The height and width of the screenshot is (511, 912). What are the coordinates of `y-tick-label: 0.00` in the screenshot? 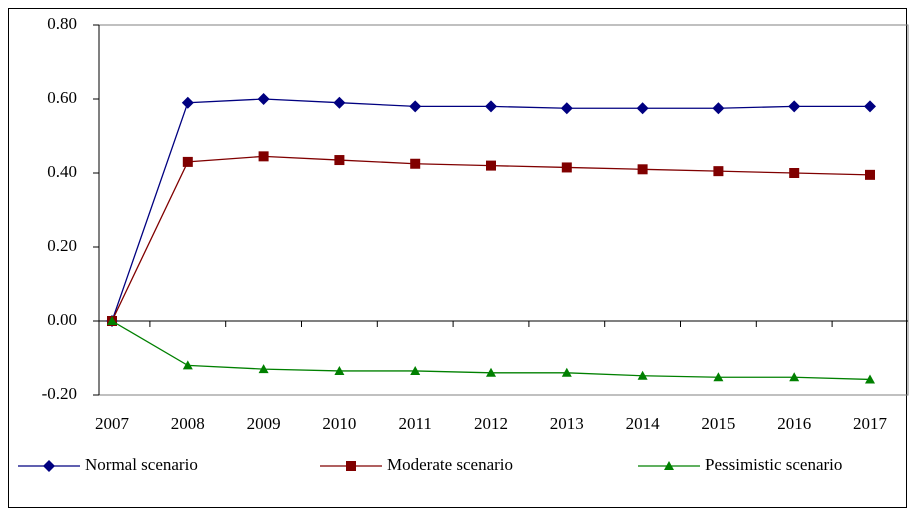 It's located at (62, 319).